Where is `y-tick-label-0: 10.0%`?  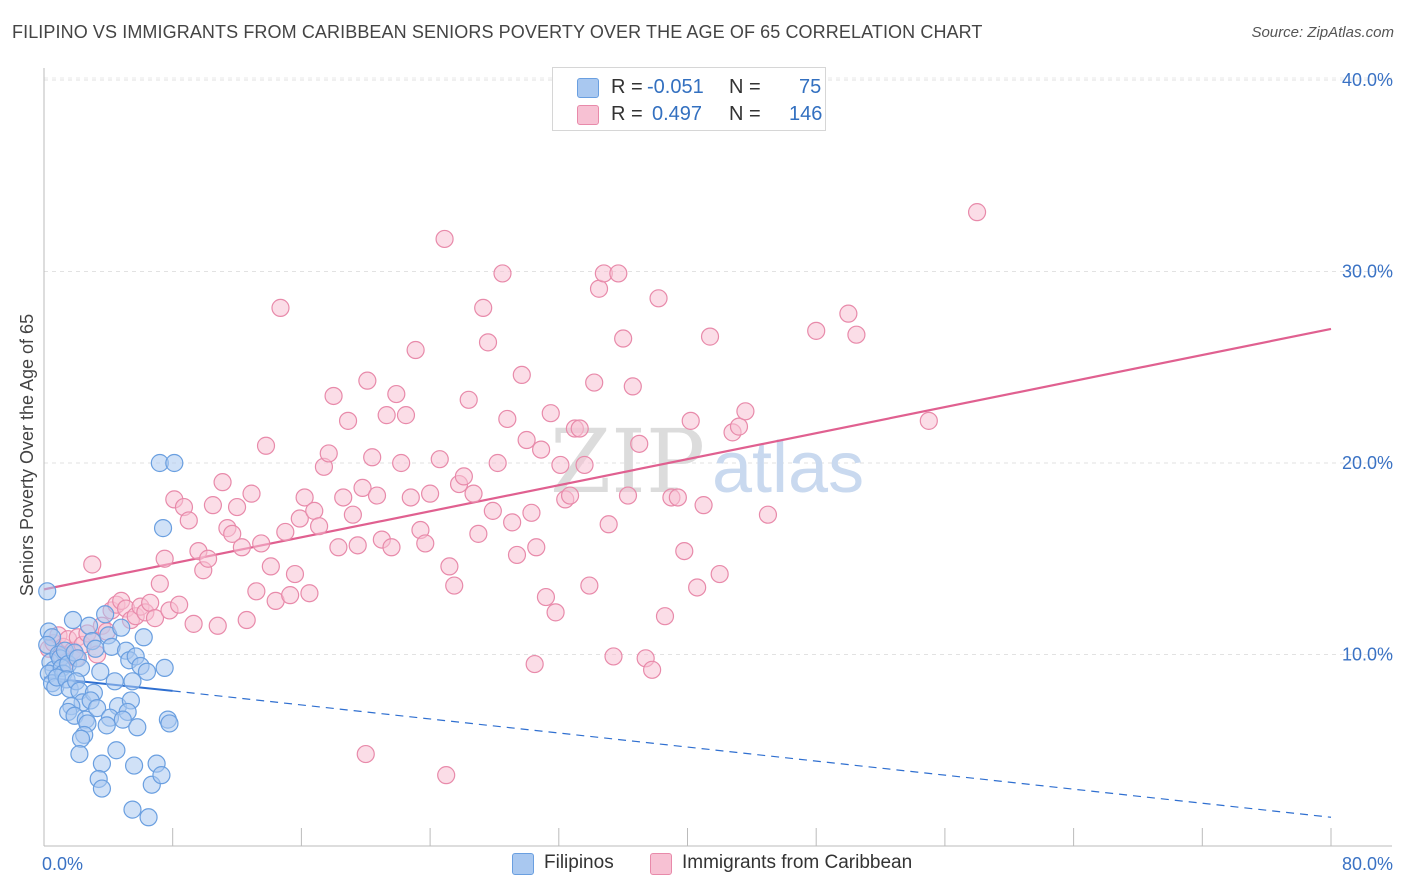
y-tick-label-0: 10.0% is located at coordinates (1367, 655).